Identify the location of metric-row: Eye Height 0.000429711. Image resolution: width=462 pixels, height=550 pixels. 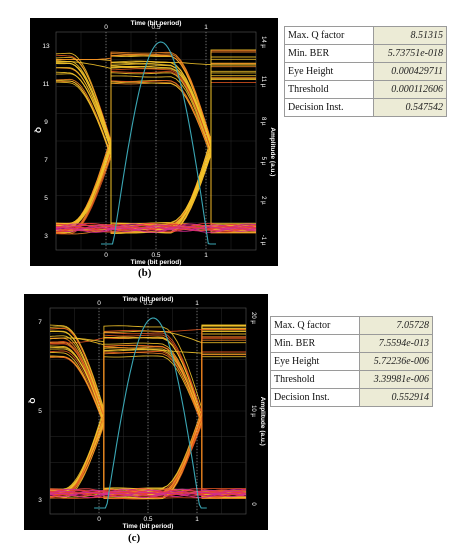
(365, 71).